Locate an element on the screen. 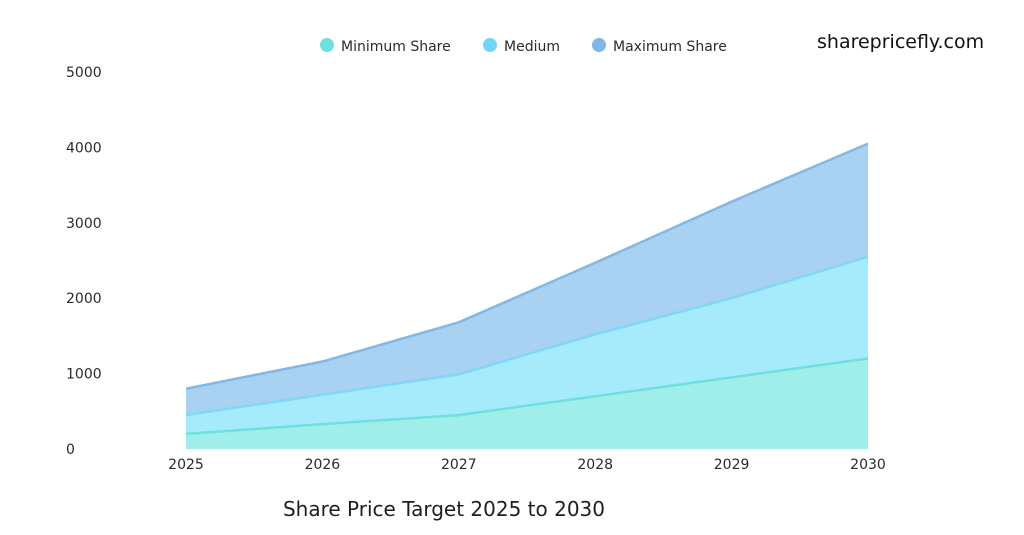 This screenshot has height=535, width=1024. area-series-minimum-share is located at coordinates (527, 403).